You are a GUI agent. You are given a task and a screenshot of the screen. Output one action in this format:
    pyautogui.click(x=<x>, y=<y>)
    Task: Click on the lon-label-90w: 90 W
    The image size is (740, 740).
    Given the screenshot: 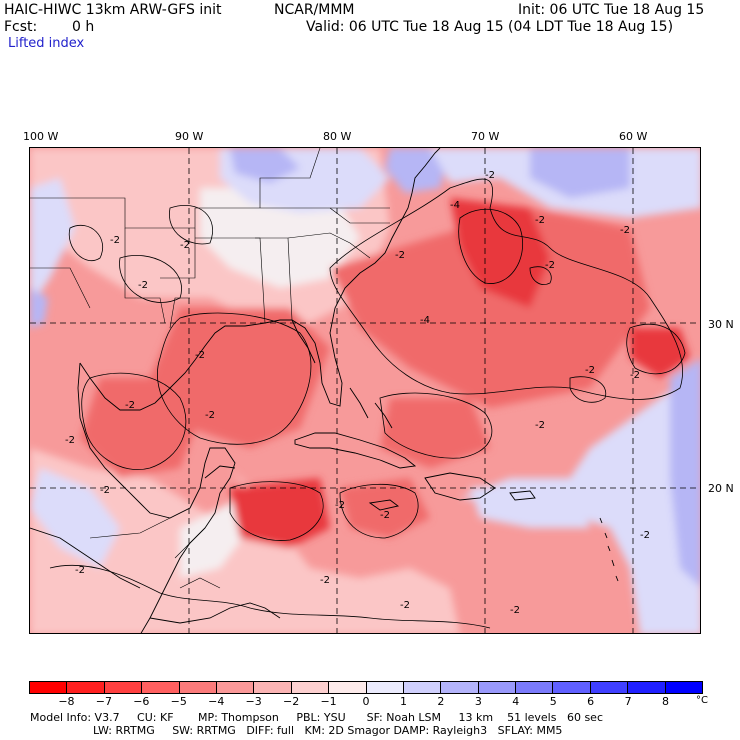 What is the action you would take?
    pyautogui.click(x=189, y=136)
    